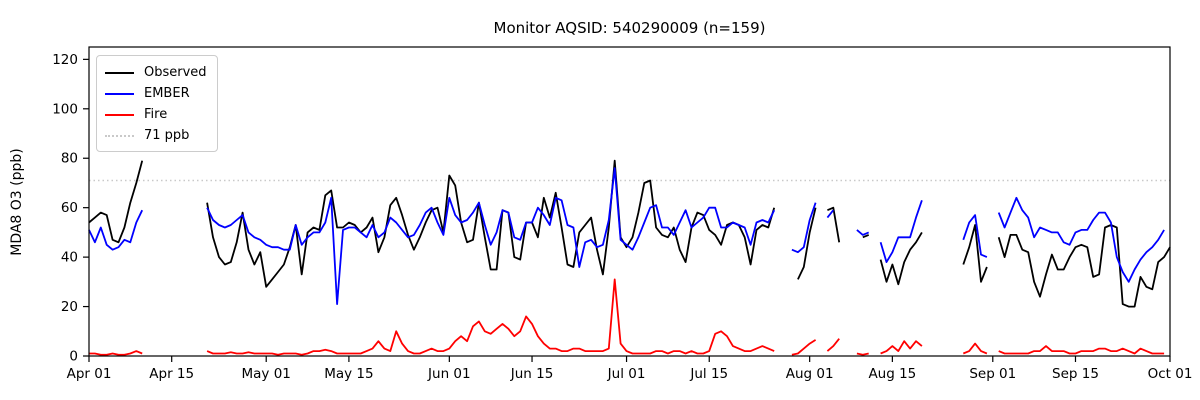 The height and width of the screenshot is (400, 1200). I want to click on legend: Observed EMBER Fire 71 ppb, so click(157, 103).